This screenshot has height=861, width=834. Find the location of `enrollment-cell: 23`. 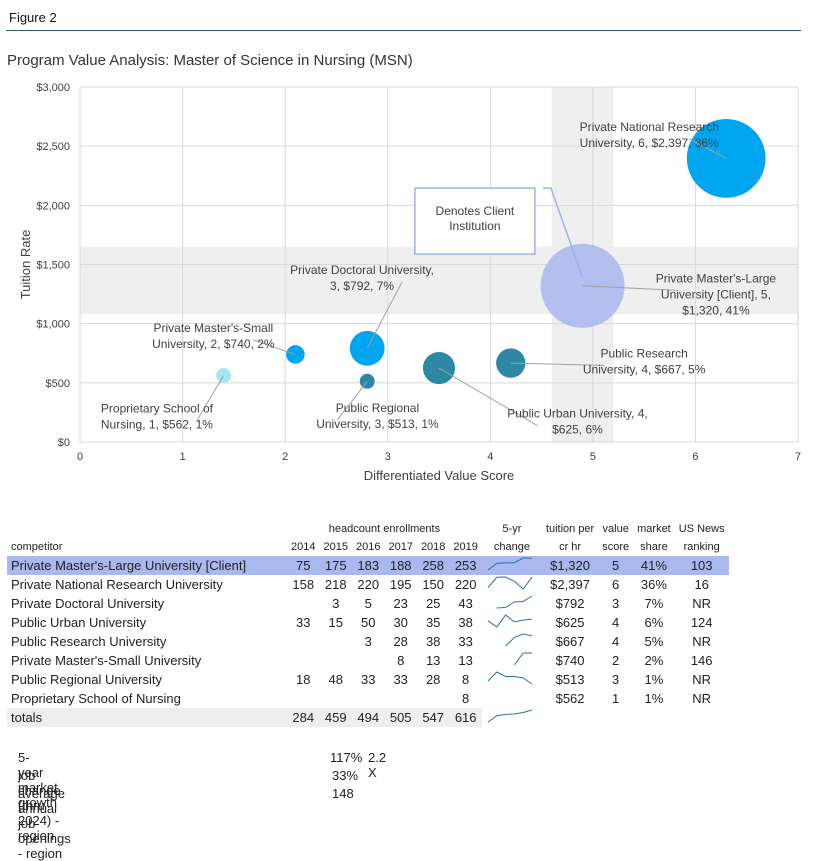

enrollment-cell: 23 is located at coordinates (400, 603).